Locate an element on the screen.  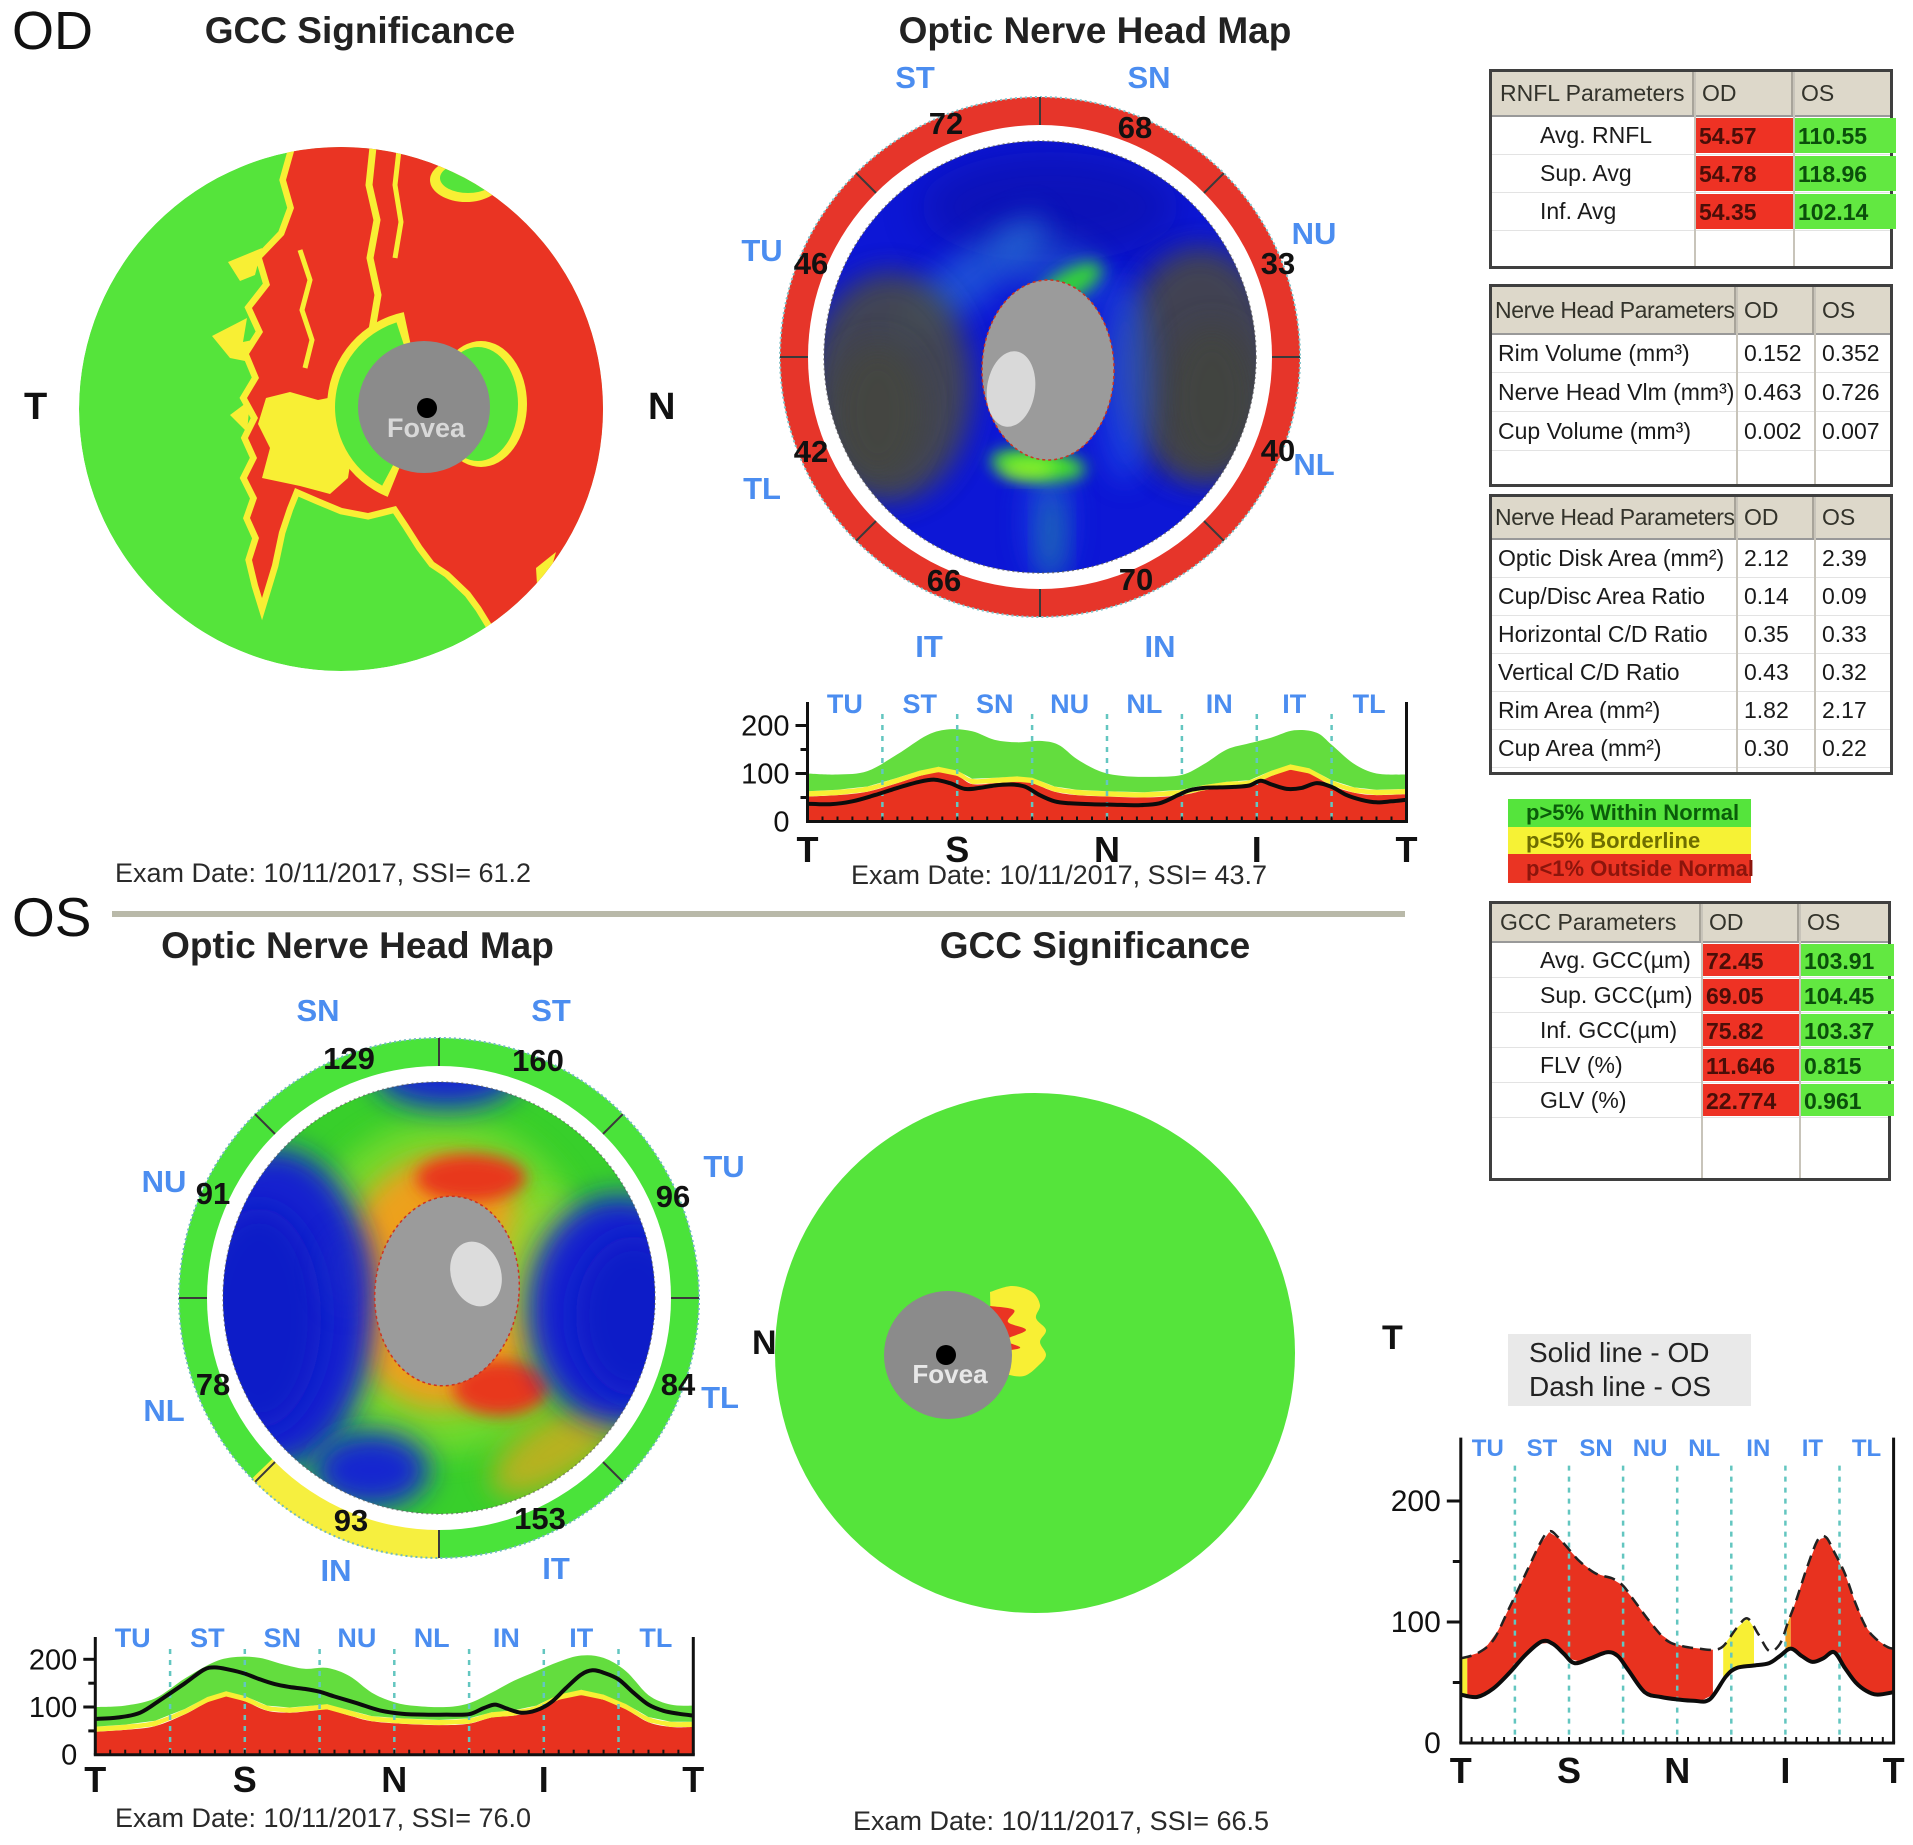
svg-text: 78 is located at coordinates (213, 1384).